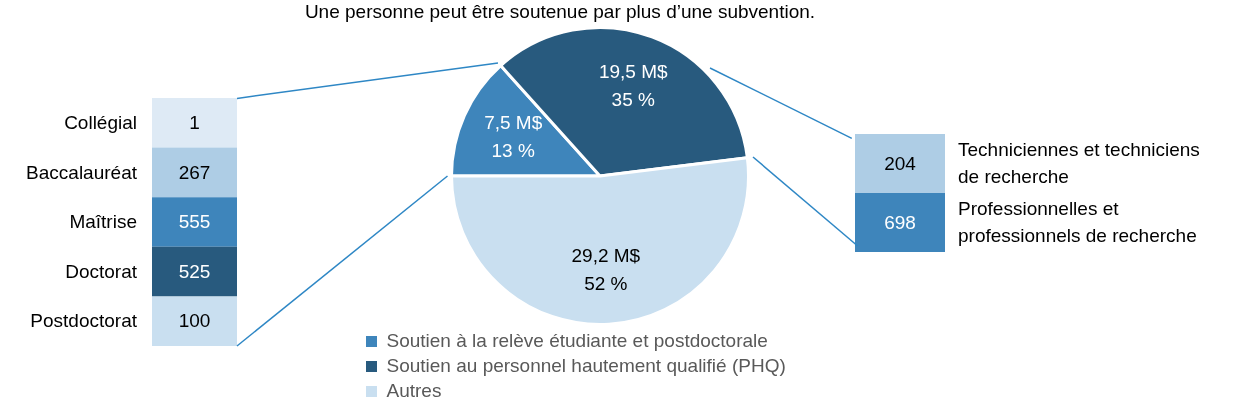 The height and width of the screenshot is (411, 1241). What do you see at coordinates (194, 222) in the screenshot?
I see `data-label: 555` at bounding box center [194, 222].